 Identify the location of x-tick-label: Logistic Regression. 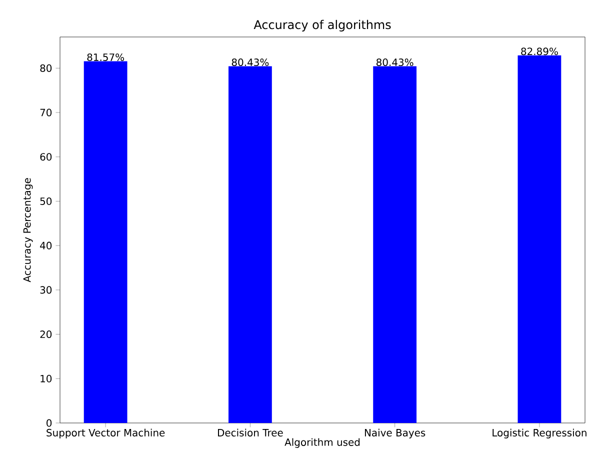
(539, 433).